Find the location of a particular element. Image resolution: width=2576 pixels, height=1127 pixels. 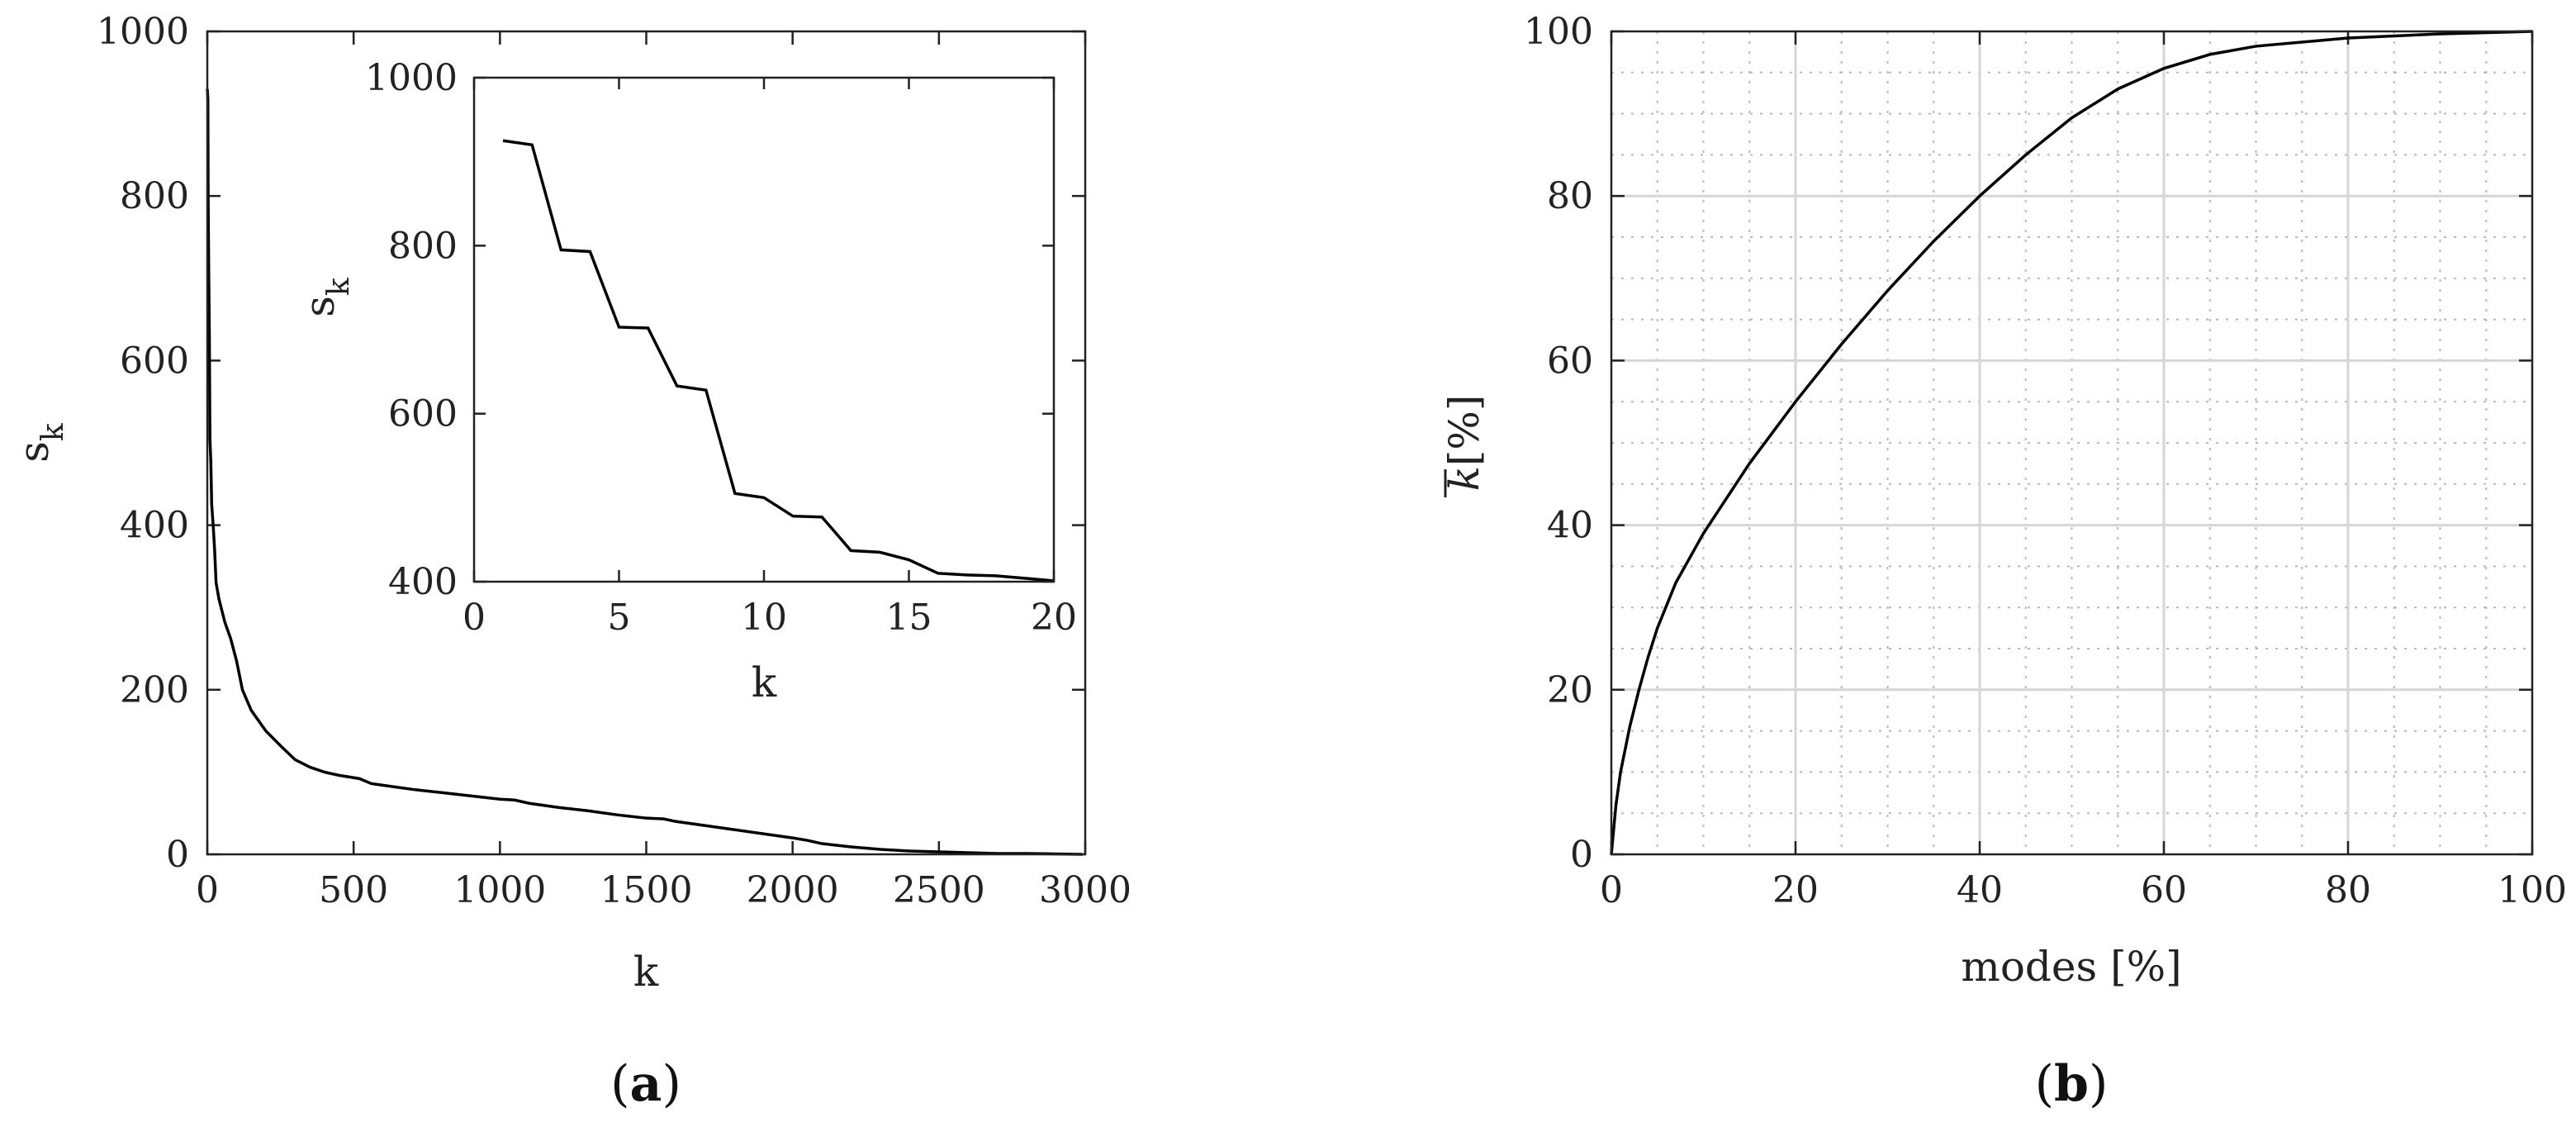

panel-a-x-tick-label: 1000 is located at coordinates (499, 890).